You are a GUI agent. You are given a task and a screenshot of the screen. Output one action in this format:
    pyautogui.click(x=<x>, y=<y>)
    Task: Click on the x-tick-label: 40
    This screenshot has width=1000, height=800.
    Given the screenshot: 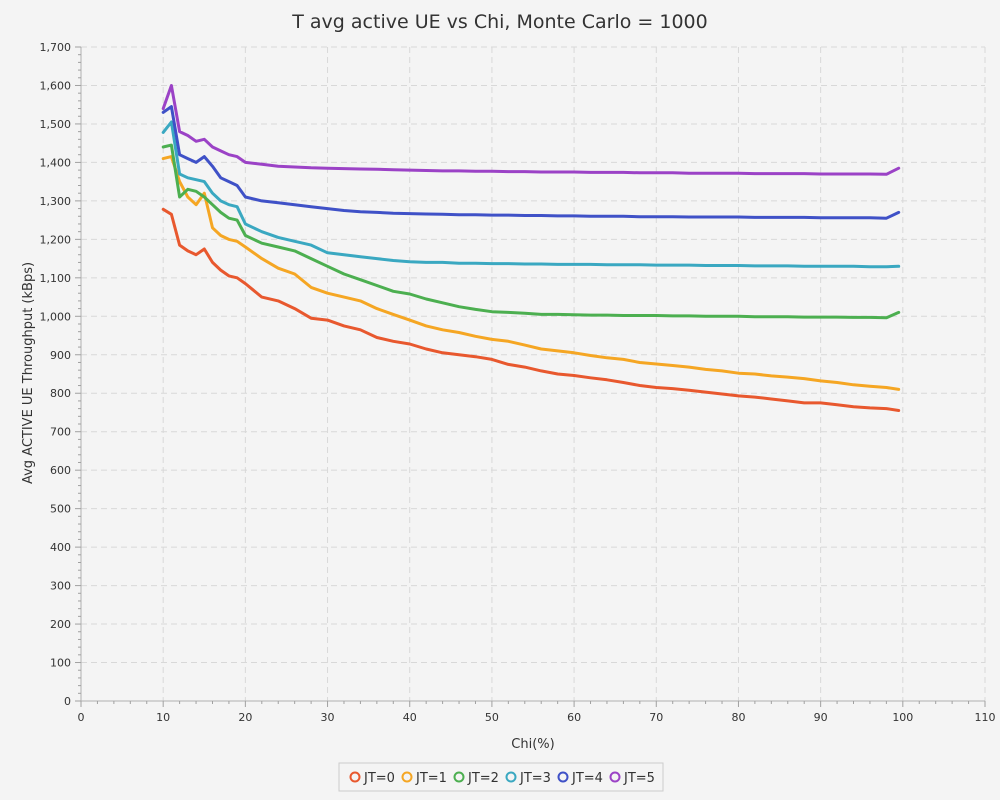 What is the action you would take?
    pyautogui.click(x=410, y=717)
    